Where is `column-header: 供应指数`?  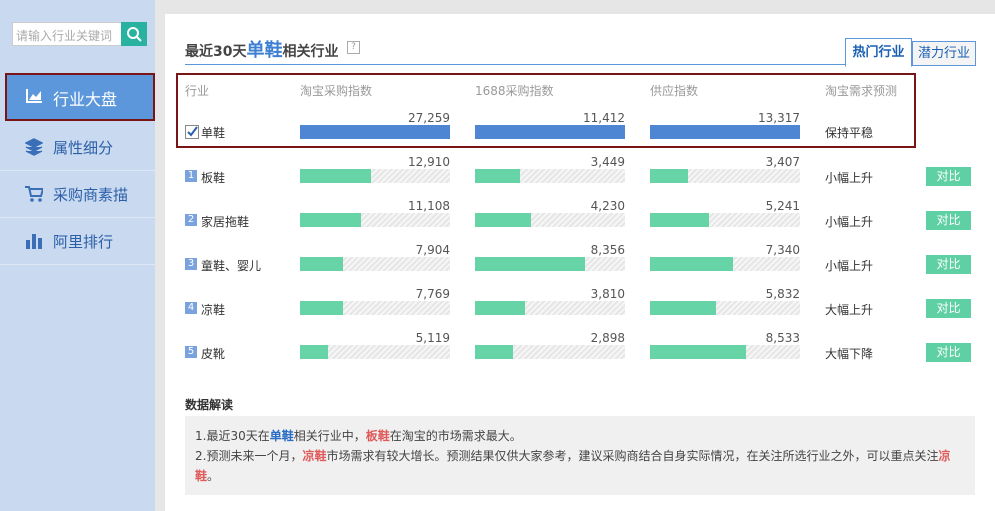 column-header: 供应指数 is located at coordinates (674, 91).